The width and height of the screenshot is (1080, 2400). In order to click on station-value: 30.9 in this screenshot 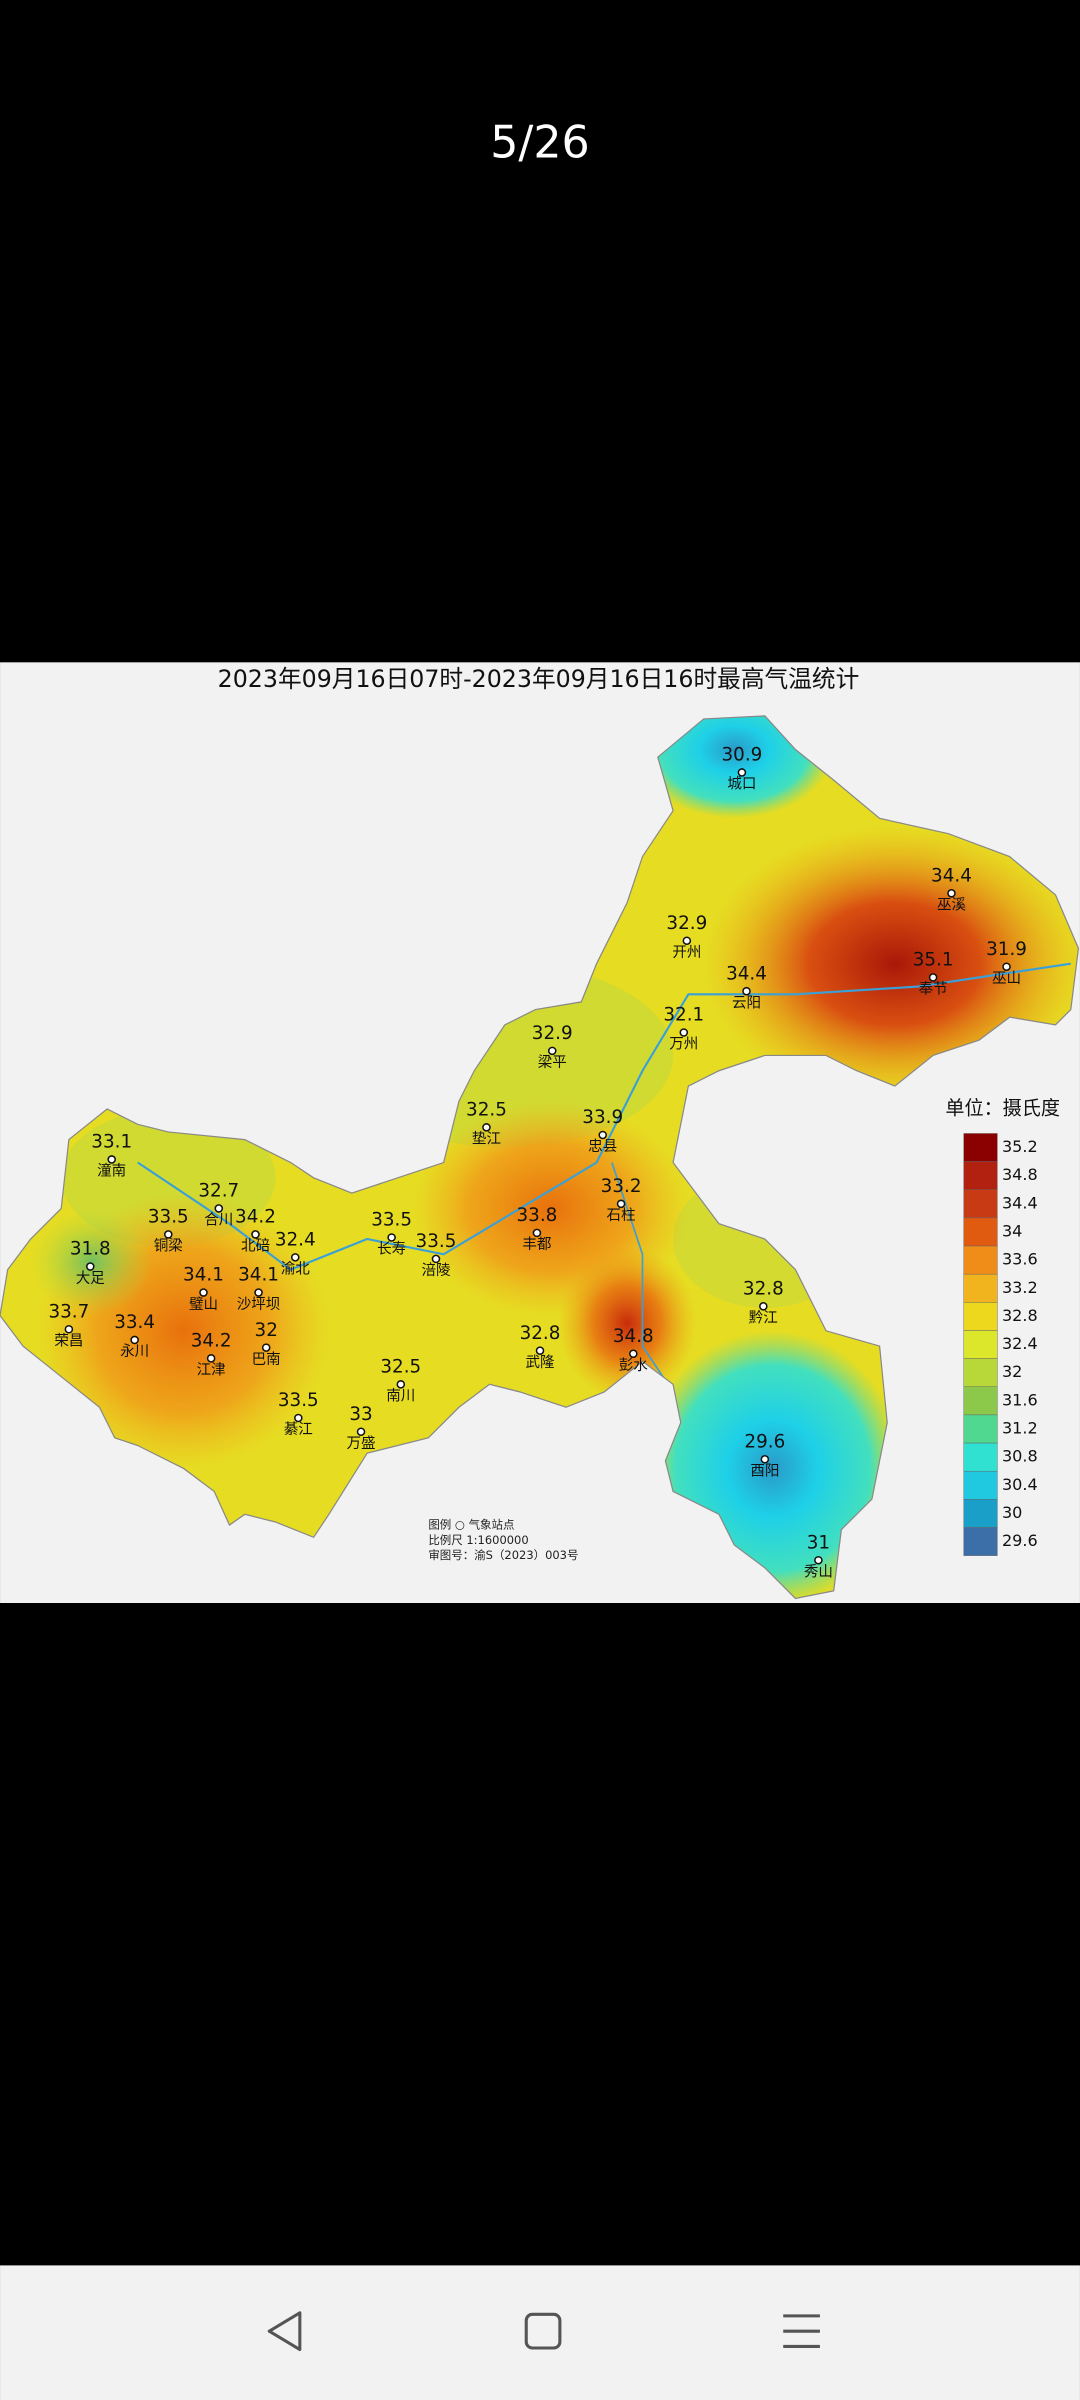, I will do `click(741, 755)`.